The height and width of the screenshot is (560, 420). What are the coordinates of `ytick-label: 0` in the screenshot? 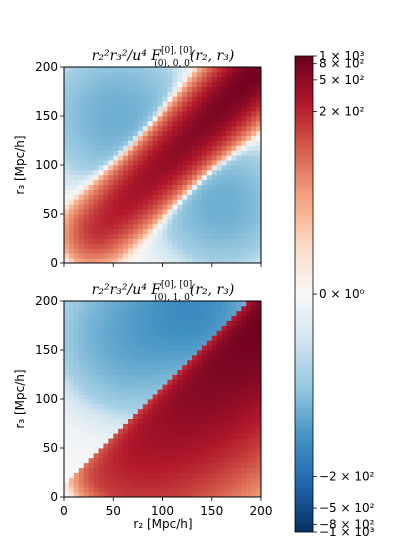 It's located at (54, 263).